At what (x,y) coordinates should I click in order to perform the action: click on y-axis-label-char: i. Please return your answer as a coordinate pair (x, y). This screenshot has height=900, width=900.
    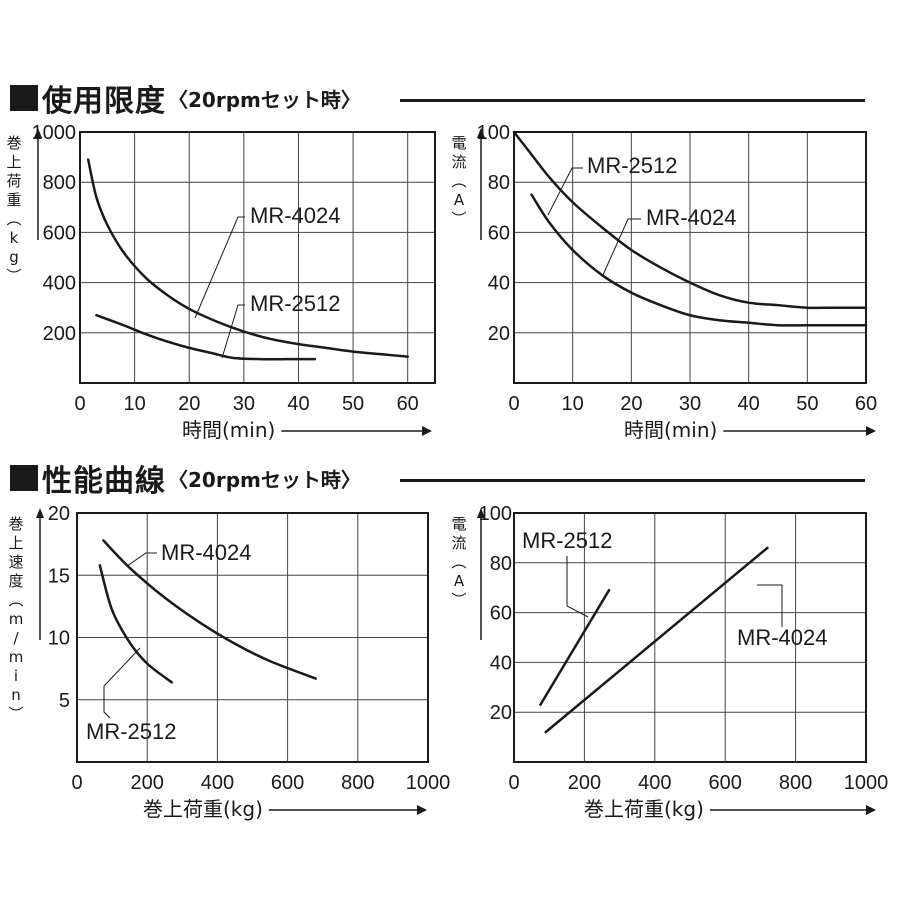
    Looking at the image, I should click on (16, 676).